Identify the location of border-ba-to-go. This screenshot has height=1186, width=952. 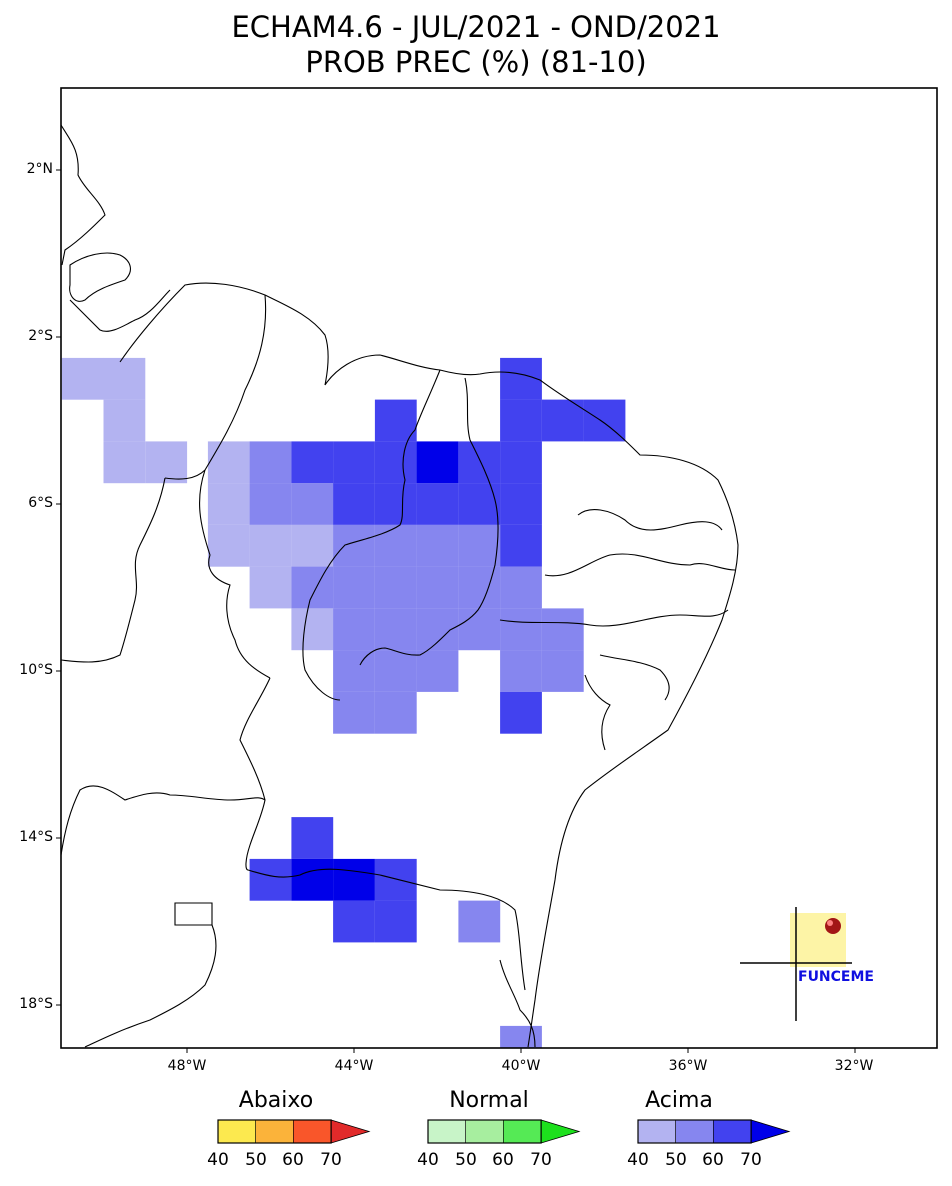
(255, 774).